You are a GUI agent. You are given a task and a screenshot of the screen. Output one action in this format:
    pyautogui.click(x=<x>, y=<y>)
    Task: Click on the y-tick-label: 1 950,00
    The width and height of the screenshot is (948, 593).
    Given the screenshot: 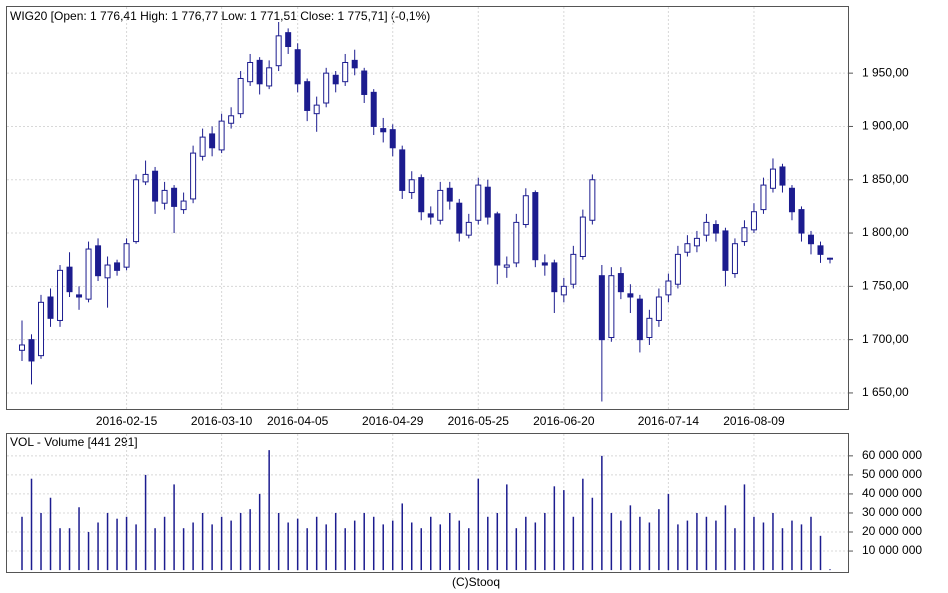 What is the action you would take?
    pyautogui.click(x=885, y=72)
    